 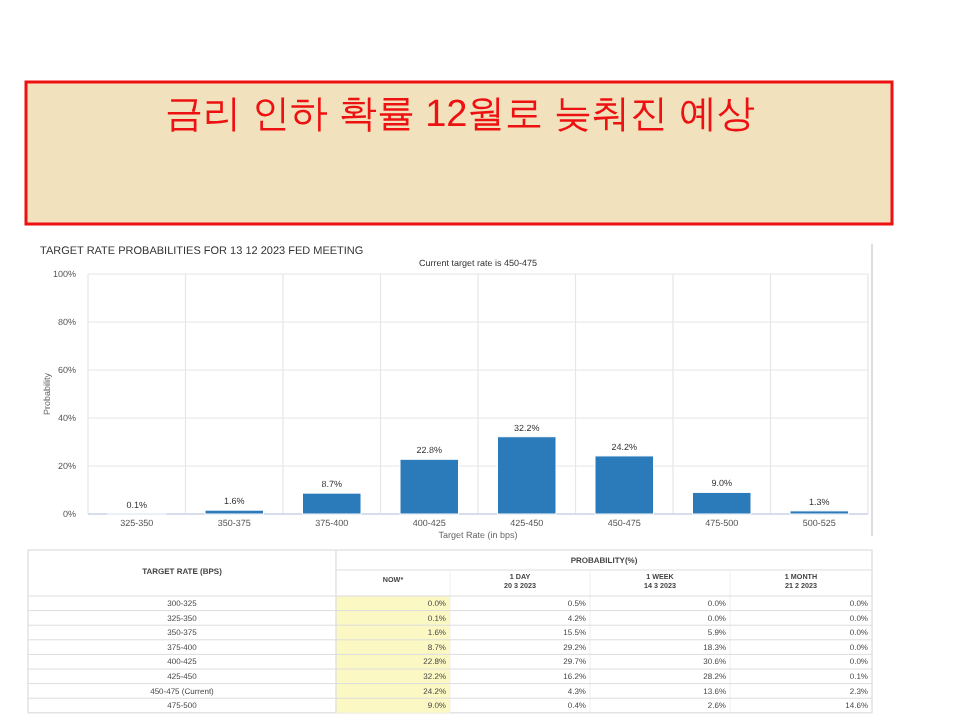 What do you see at coordinates (460, 115) in the screenshot?
I see `chart-title: 금리 인하 확률 12월로 늦춰진 예상` at bounding box center [460, 115].